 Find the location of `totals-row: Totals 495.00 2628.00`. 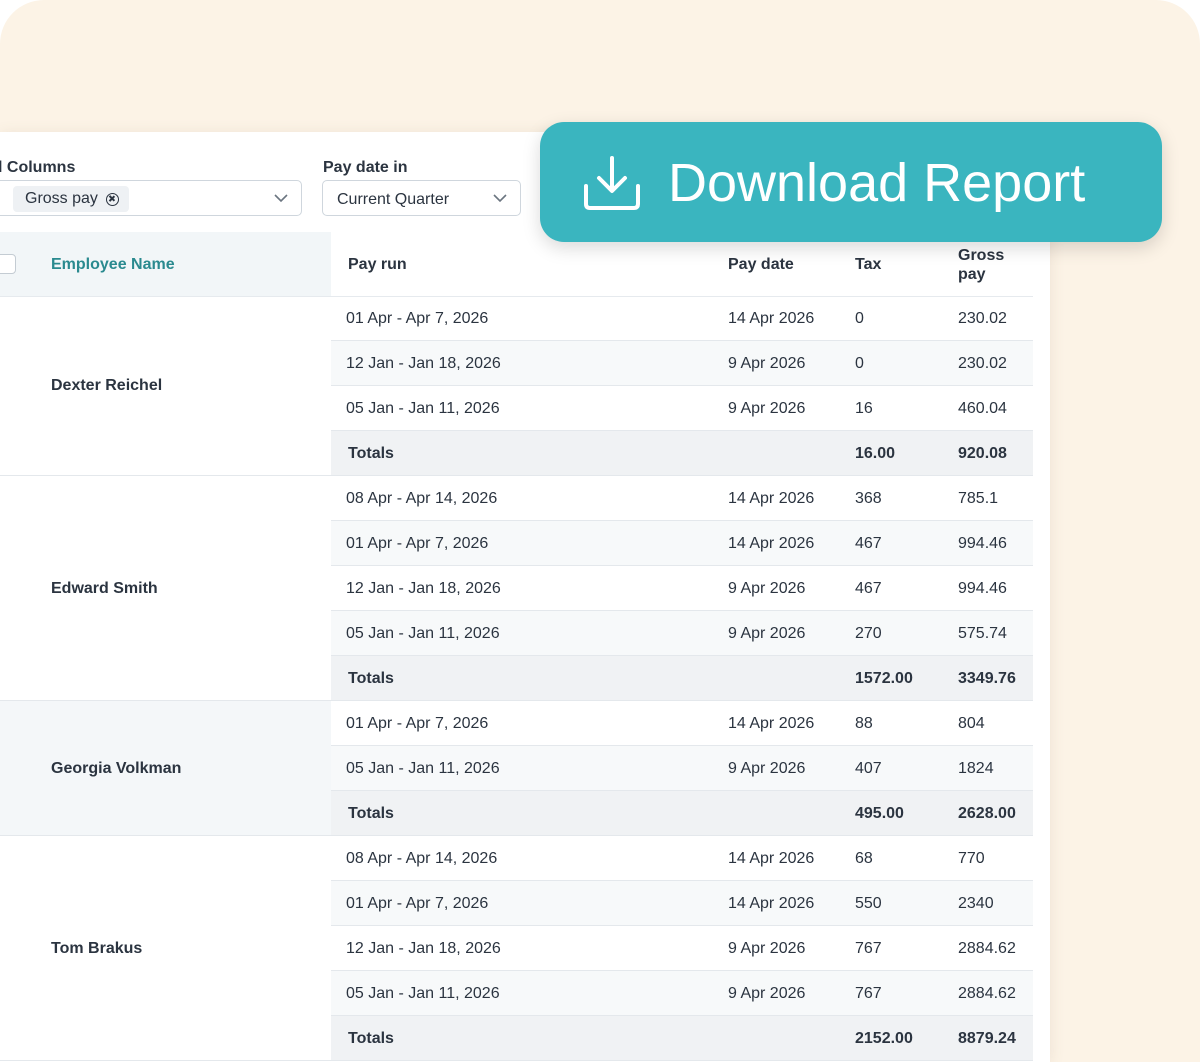

totals-row: Totals 495.00 2628.00 is located at coordinates (682, 813).